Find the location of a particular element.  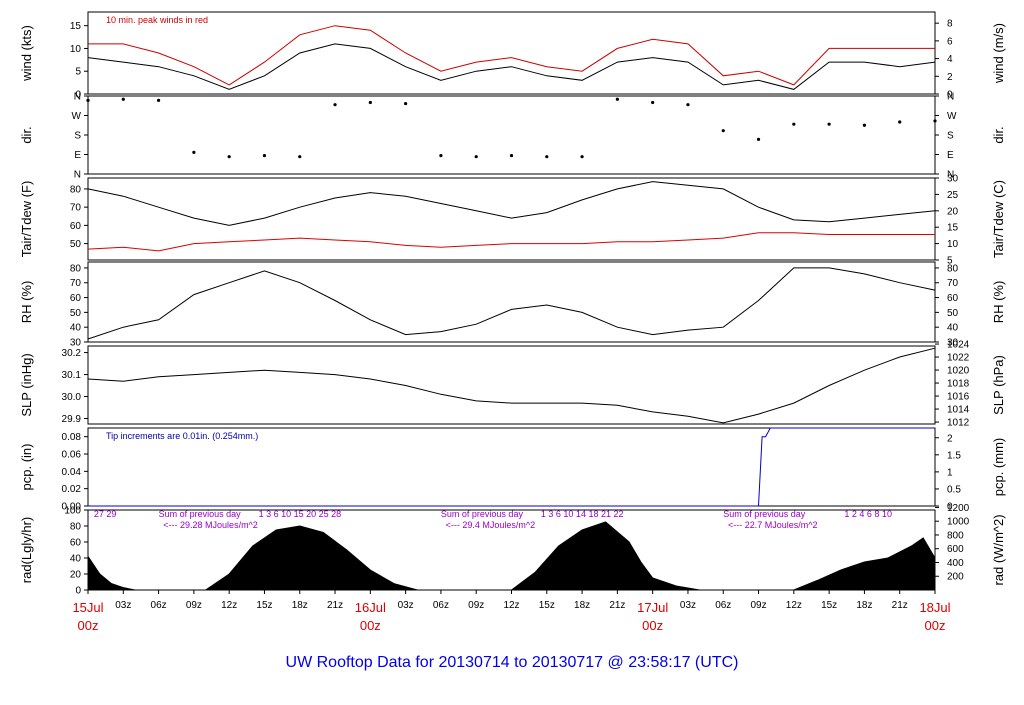

rh-ytick-label-left: 40 is located at coordinates (76, 328).